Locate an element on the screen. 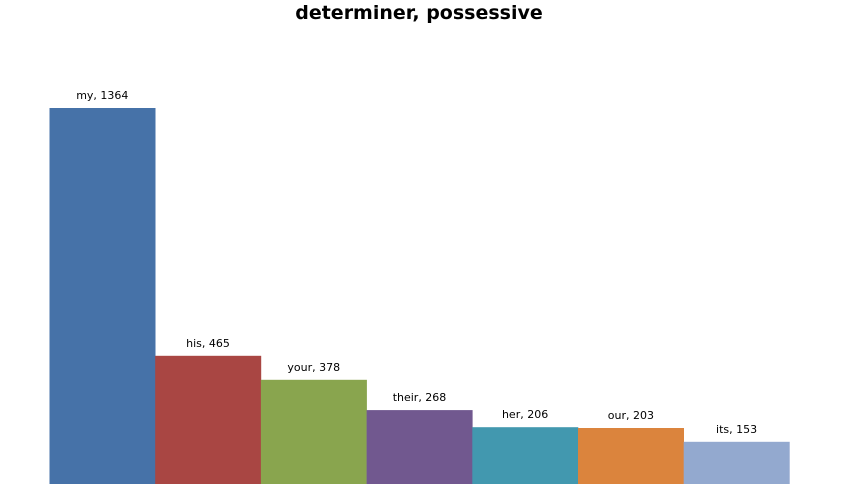 The image size is (845, 493). data-label-his: his, 465 is located at coordinates (208, 343).